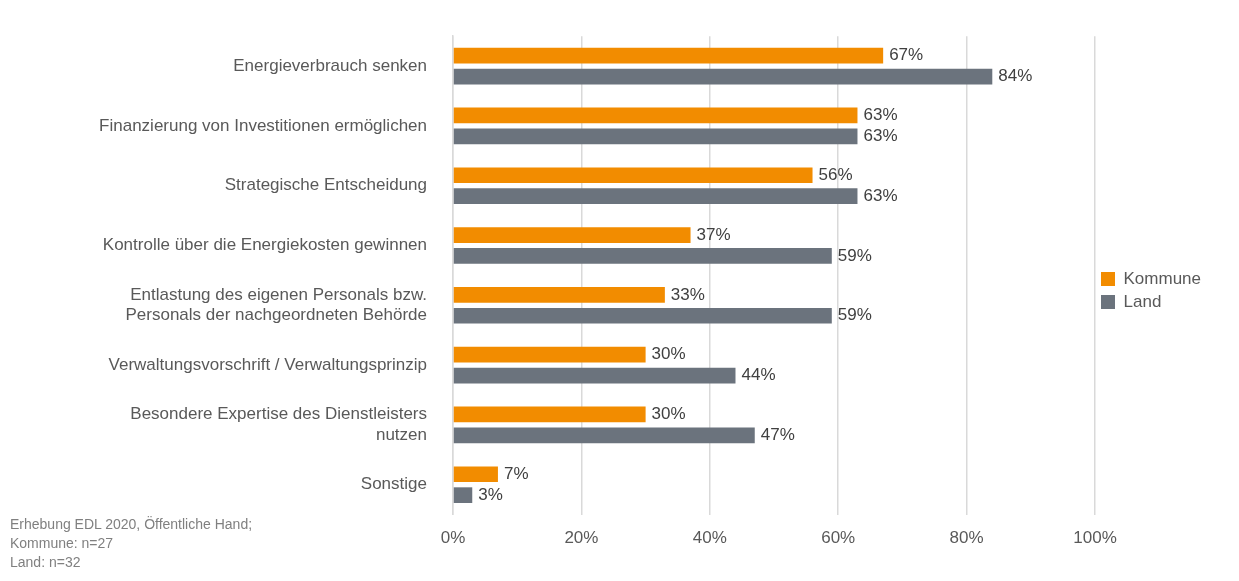 This screenshot has height=581, width=1239. I want to click on data-label: 56%, so click(835, 174).